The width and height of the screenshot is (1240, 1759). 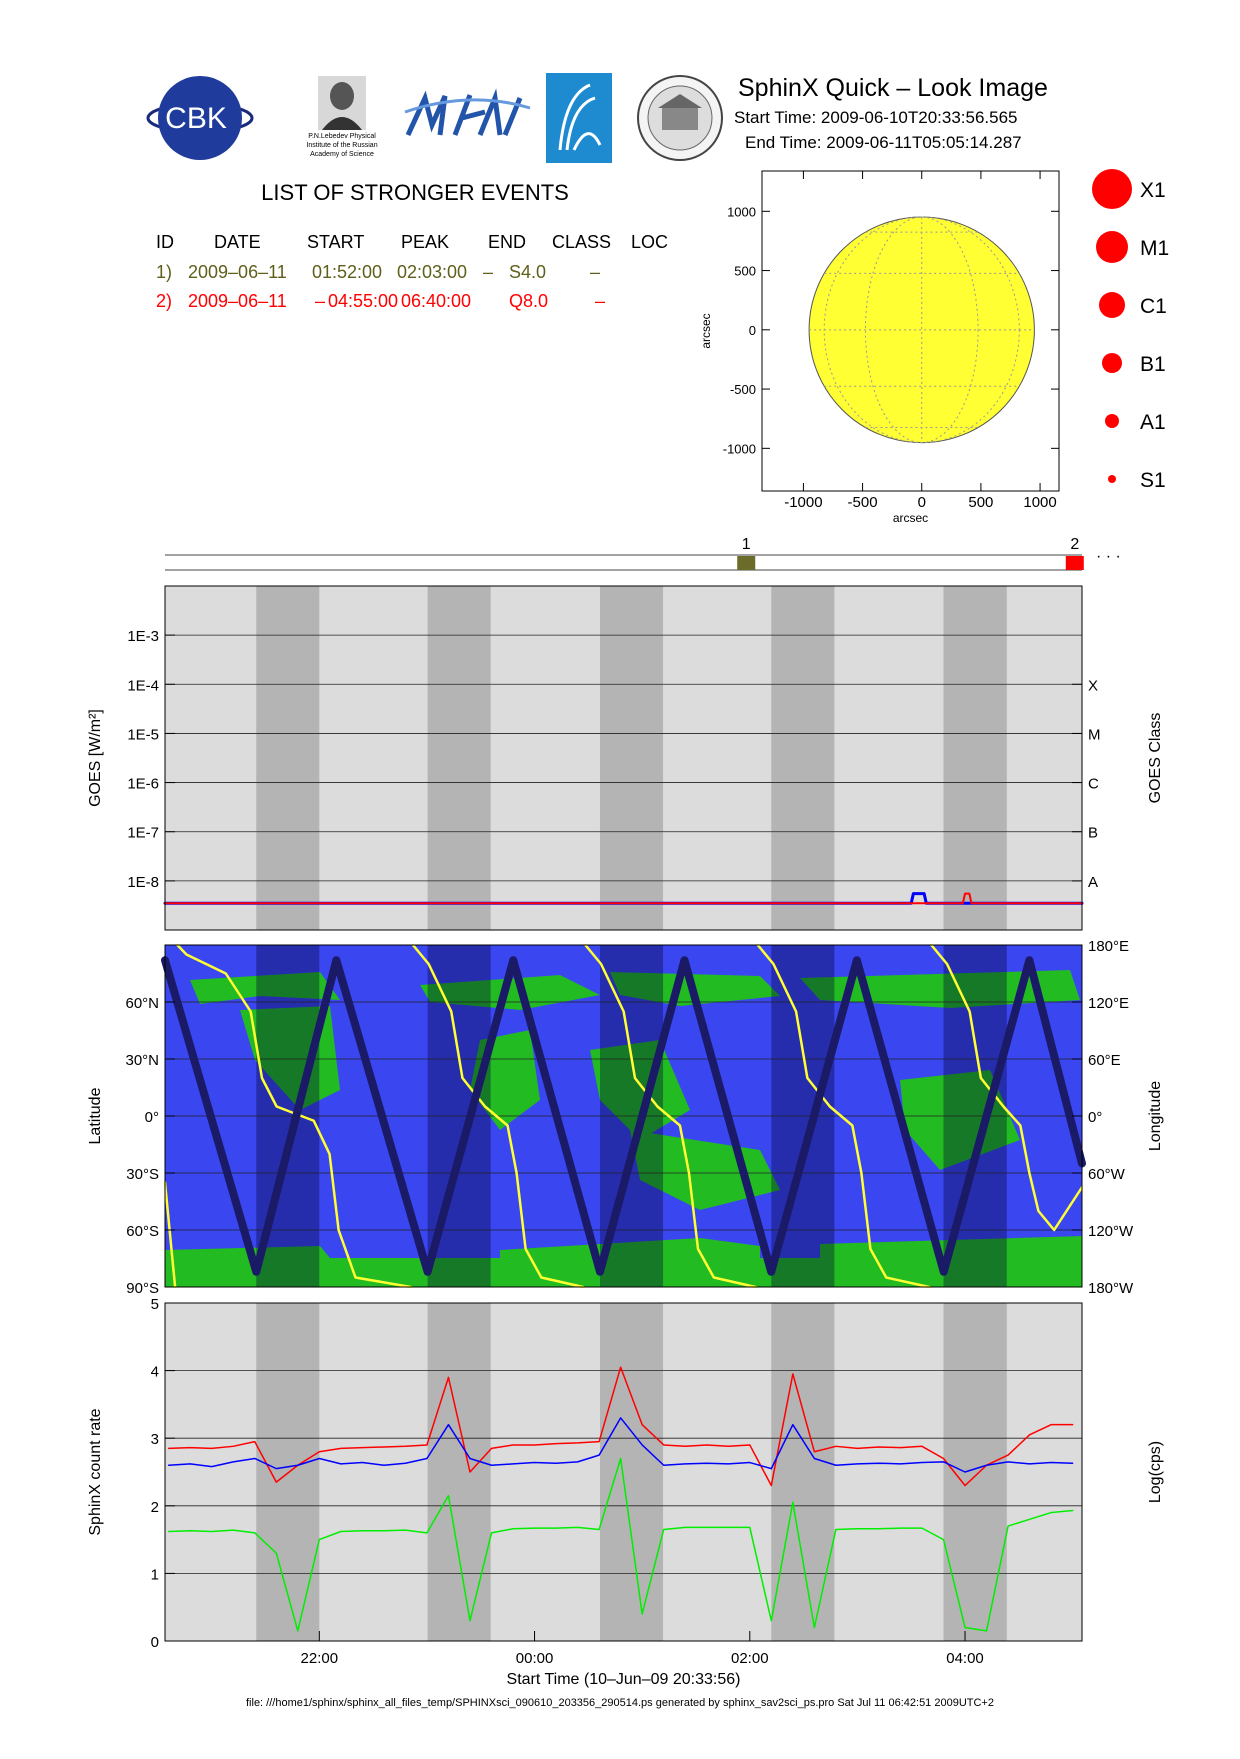 What do you see at coordinates (1108, 1003) in the screenshot?
I see `y2-tick-label: 120°E` at bounding box center [1108, 1003].